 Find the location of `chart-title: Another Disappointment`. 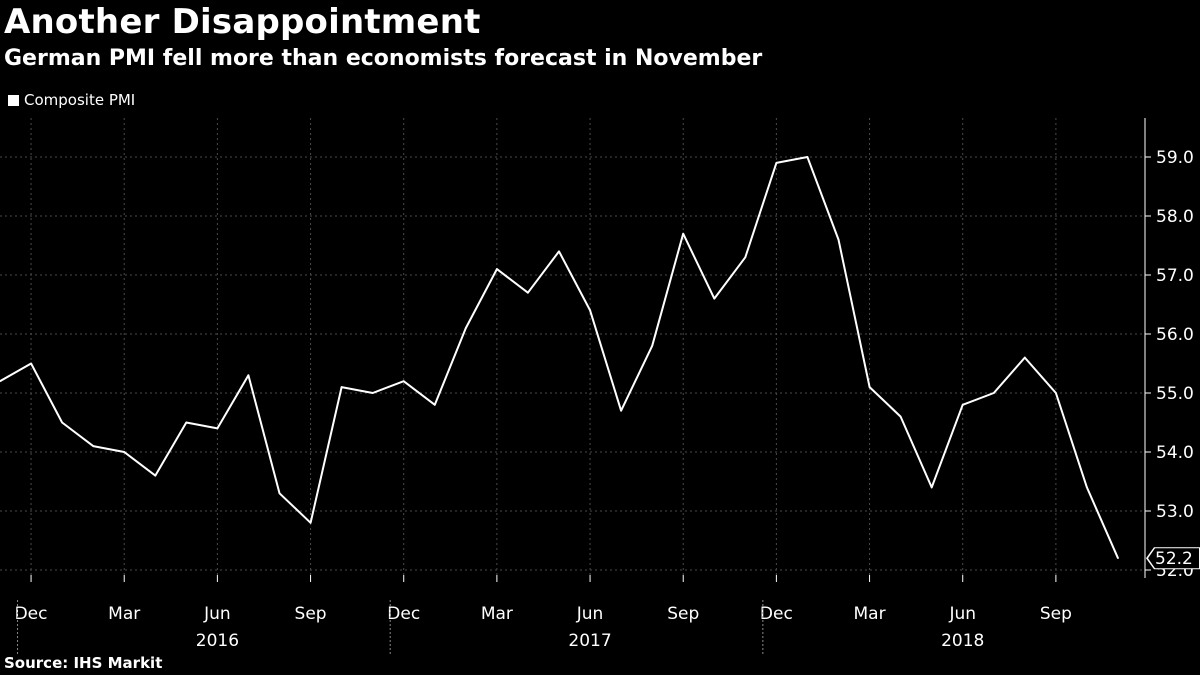

chart-title: Another Disappointment is located at coordinates (242, 22).